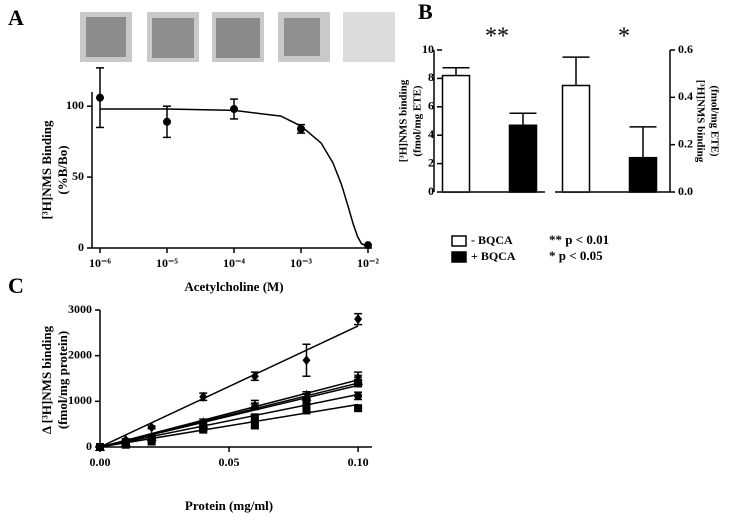 Image resolution: width=729 pixels, height=518 pixels. What do you see at coordinates (418, 121) in the screenshot?
I see `y-axis-label: (fmol/mg ETE)` at bounding box center [418, 121].